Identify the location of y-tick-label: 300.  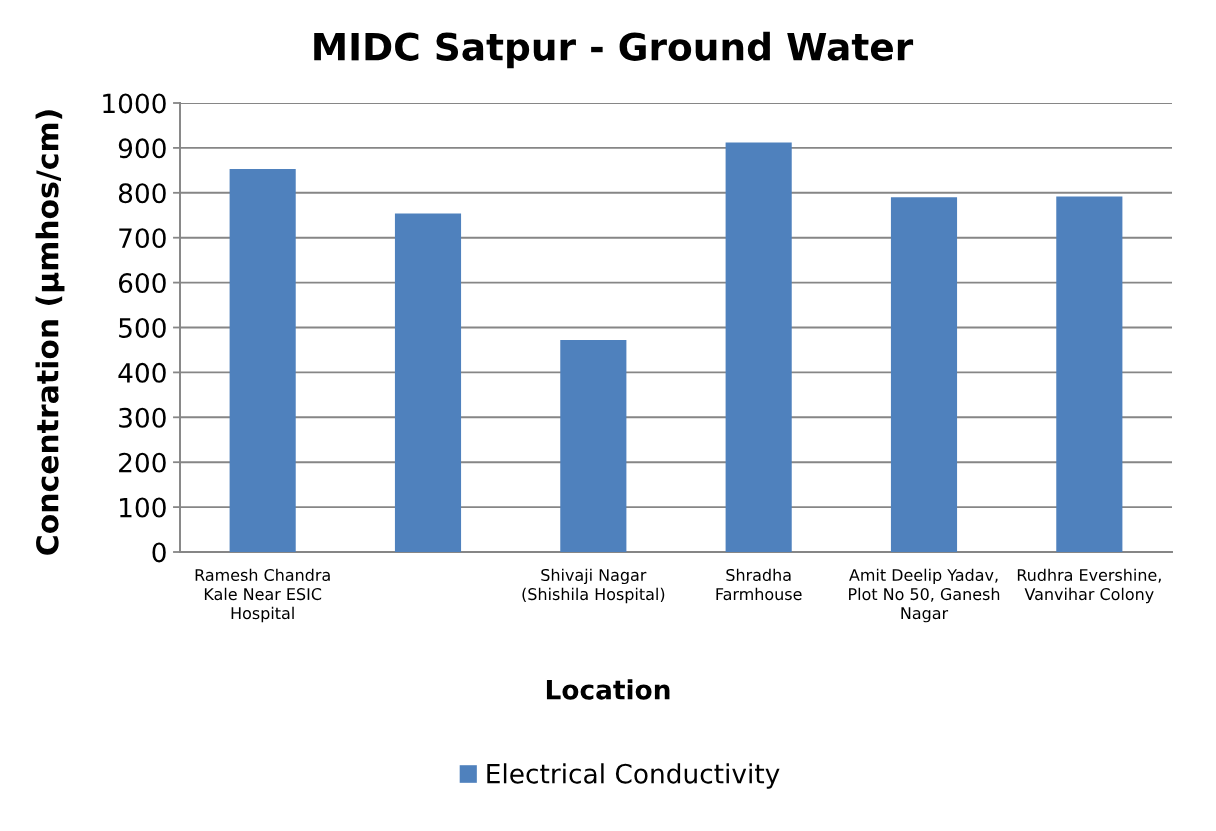
(142, 417).